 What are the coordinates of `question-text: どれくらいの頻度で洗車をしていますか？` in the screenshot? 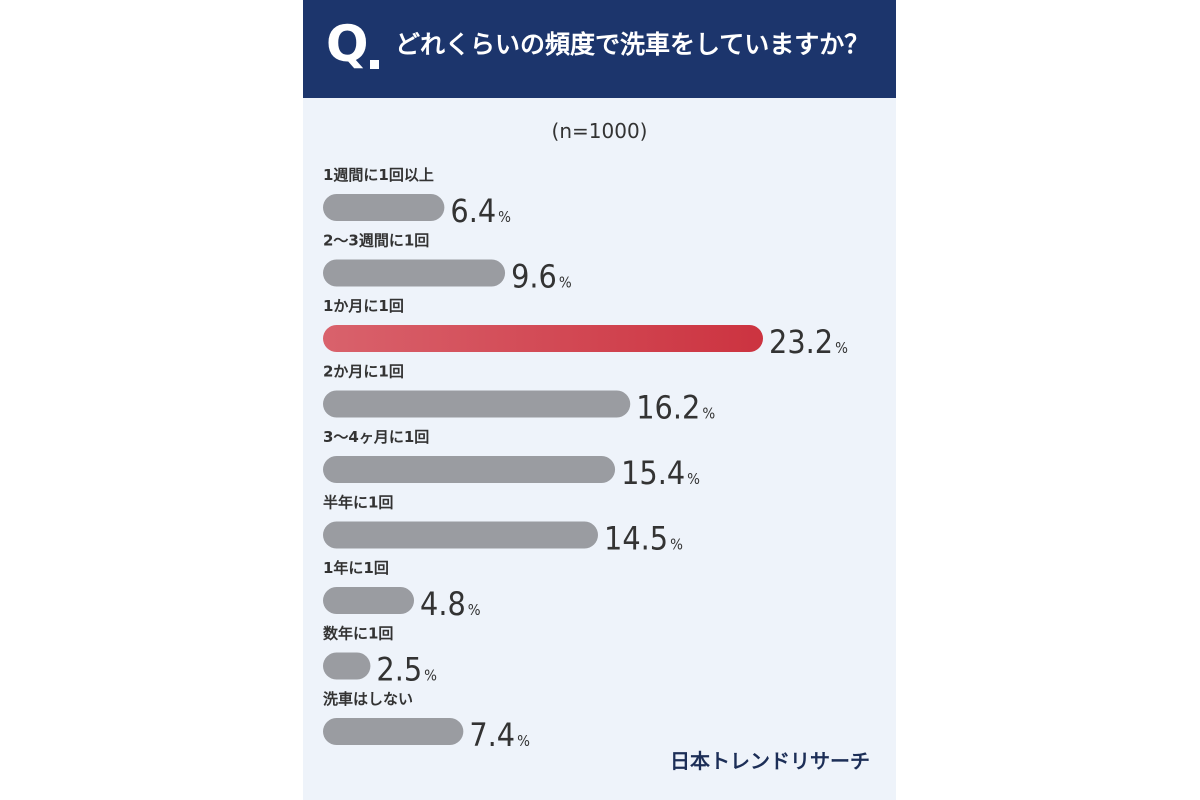 It's located at (632, 44).